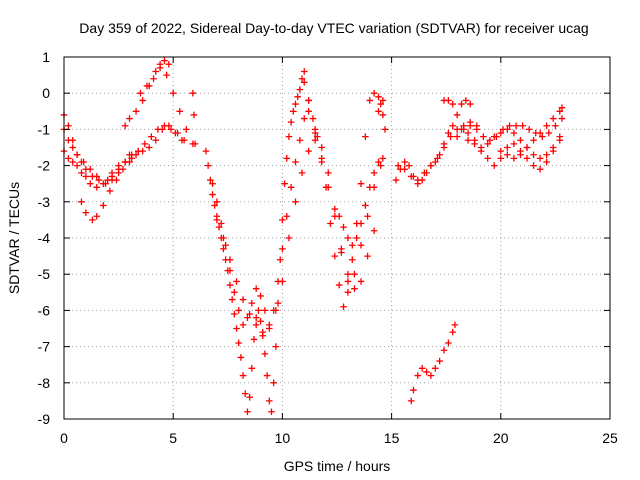  What do you see at coordinates (173, 438) in the screenshot?
I see `x-tick-label: 5` at bounding box center [173, 438].